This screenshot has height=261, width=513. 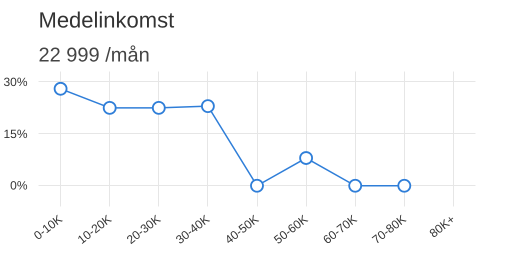 What do you see at coordinates (442, 226) in the screenshot?
I see `x-tick-label: 80K+` at bounding box center [442, 226].